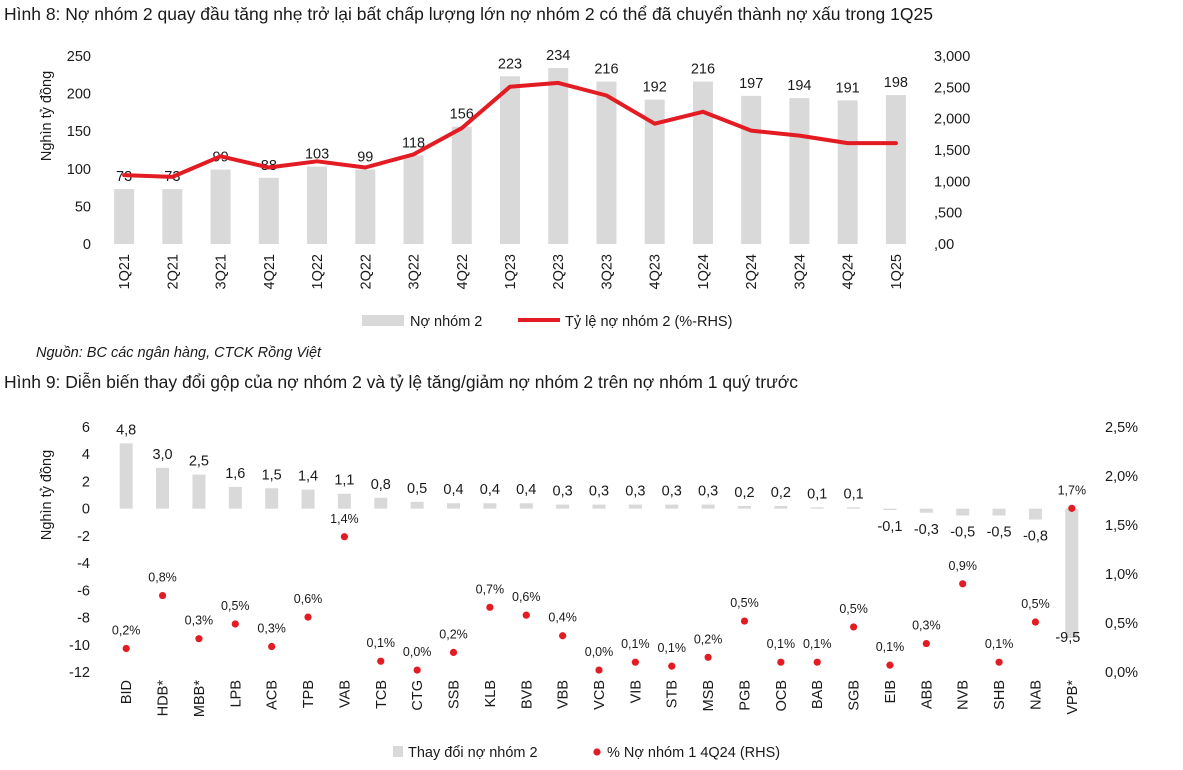  I want to click on y-tick-label: -2, so click(83, 537).